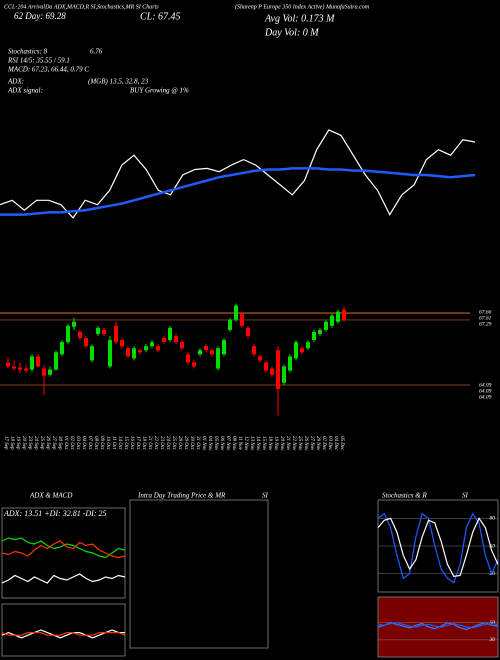 The height and width of the screenshot is (660, 500). Describe the element at coordinates (118, 82) in the screenshot. I see `annotation: (MGB) 13.5, 32.8, 23` at that location.